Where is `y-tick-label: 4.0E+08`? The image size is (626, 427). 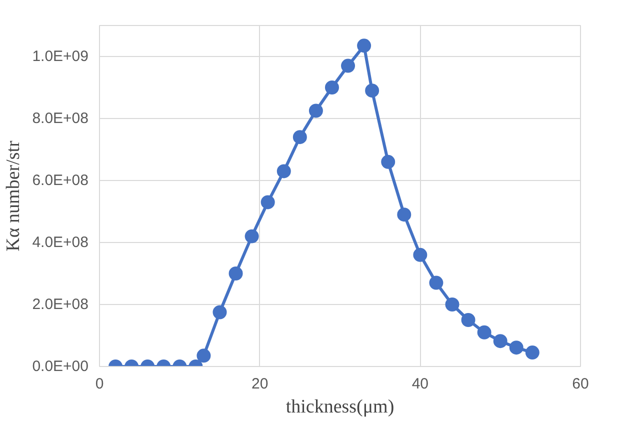
y-tick-label: 4.0E+08 is located at coordinates (60, 242).